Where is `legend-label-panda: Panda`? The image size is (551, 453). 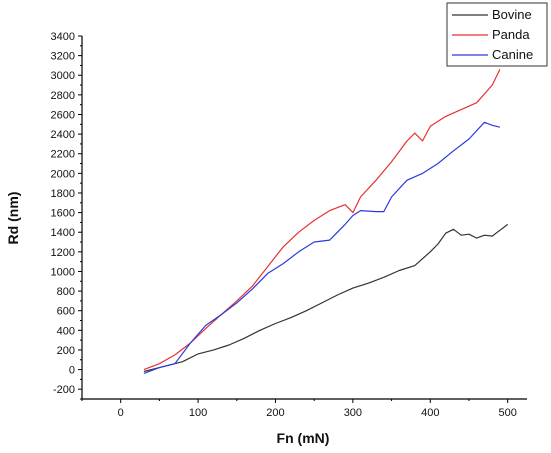
legend-label-panda: Panda is located at coordinates (511, 34).